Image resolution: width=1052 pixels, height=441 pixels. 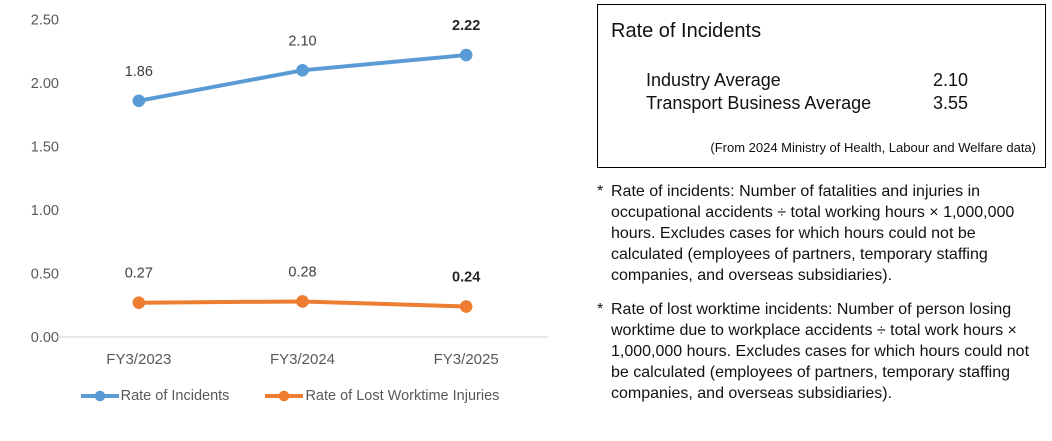 What do you see at coordinates (759, 103) in the screenshot?
I see `stat-label: Transport Business Average` at bounding box center [759, 103].